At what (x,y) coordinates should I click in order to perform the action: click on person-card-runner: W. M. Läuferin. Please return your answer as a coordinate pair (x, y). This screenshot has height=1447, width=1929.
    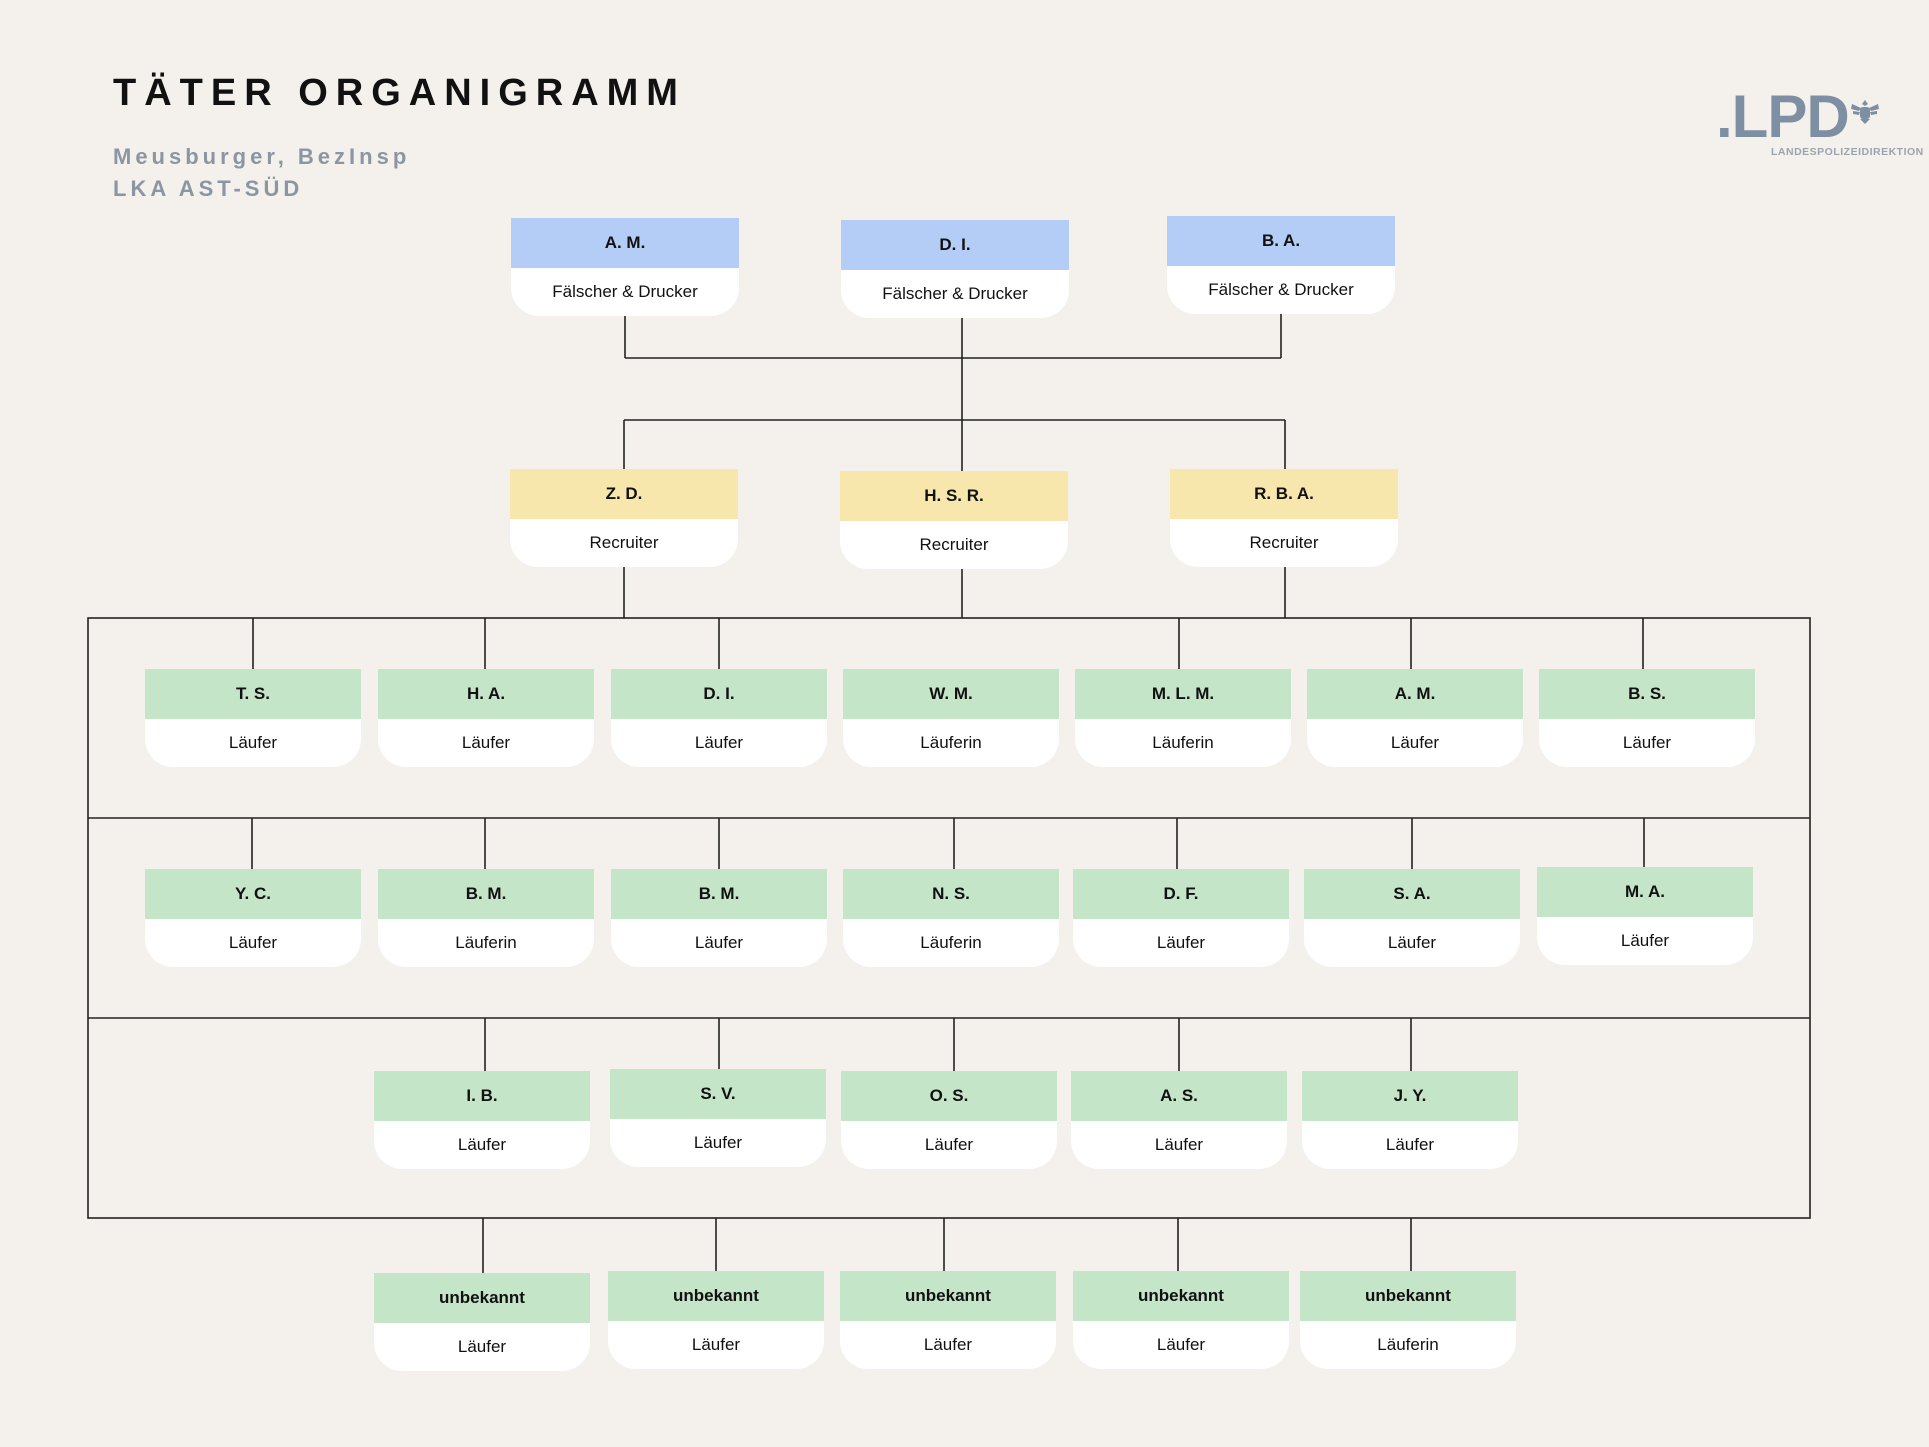
    Looking at the image, I should click on (951, 718).